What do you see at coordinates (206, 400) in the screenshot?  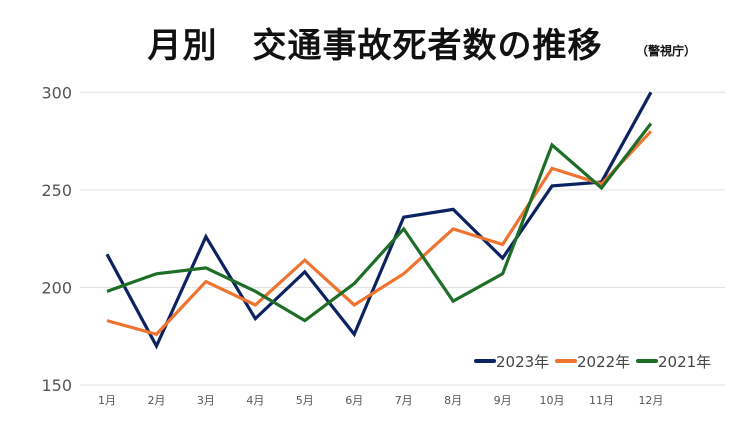 I see `x-tick-label: 3月` at bounding box center [206, 400].